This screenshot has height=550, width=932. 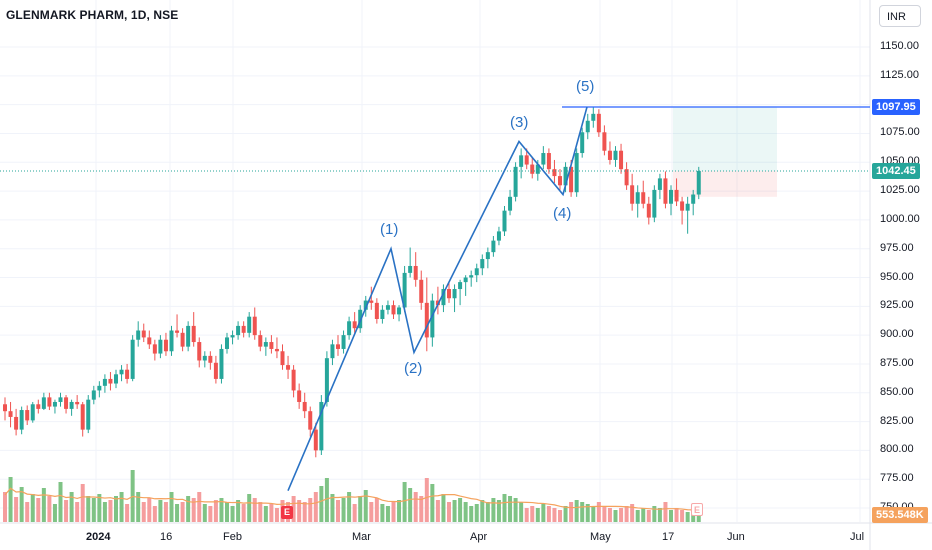 What do you see at coordinates (897, 478) in the screenshot?
I see `price-tick-label: 775.00` at bounding box center [897, 478].